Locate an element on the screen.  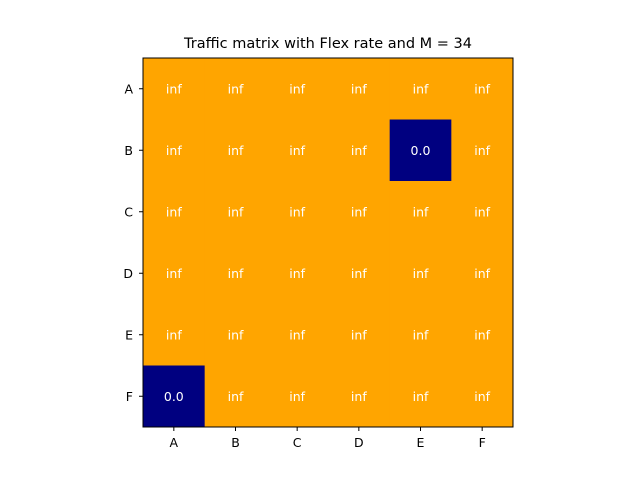
heatmap-cell-b-e is located at coordinates (420, 150).